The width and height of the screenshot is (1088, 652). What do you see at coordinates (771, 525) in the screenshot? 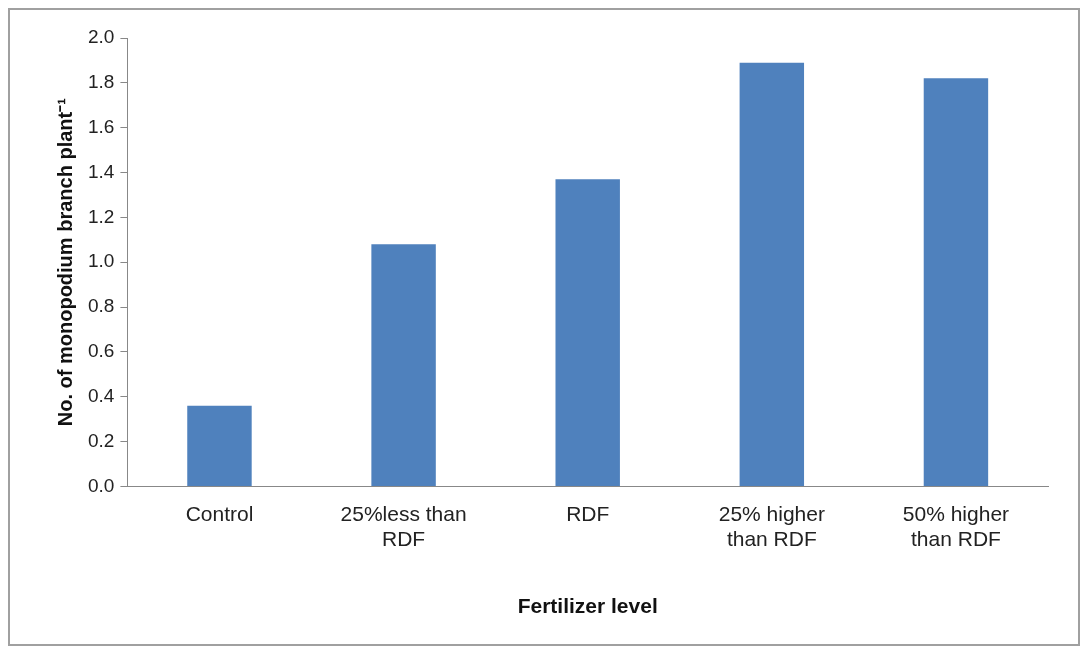
I see `x-tick-label: 25% higher than RDF` at bounding box center [771, 525].